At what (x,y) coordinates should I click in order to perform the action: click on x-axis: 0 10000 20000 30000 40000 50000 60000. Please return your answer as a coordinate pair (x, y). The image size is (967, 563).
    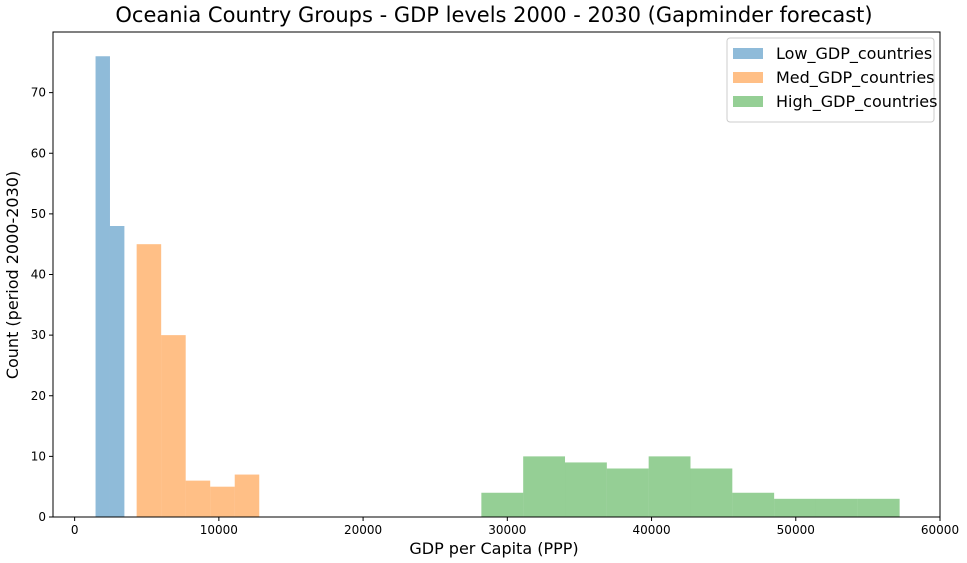
    Looking at the image, I should click on (515, 527).